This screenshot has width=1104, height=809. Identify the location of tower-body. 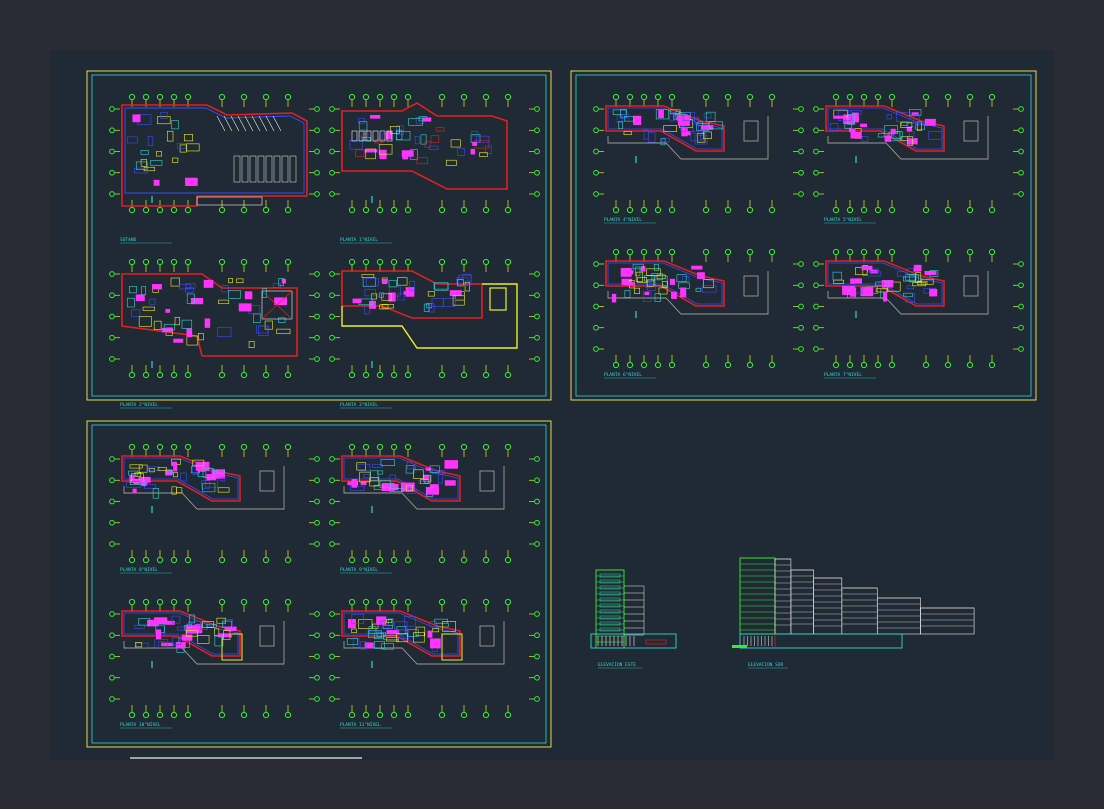
(757, 596).